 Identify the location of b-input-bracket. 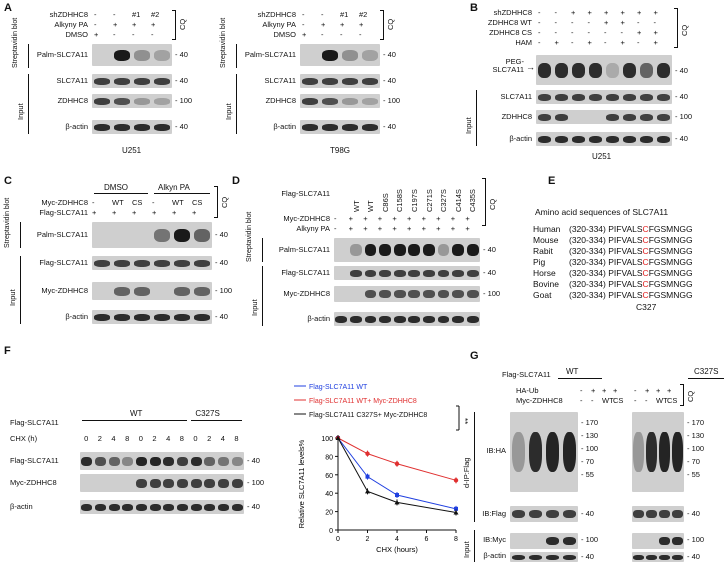
(476, 118).